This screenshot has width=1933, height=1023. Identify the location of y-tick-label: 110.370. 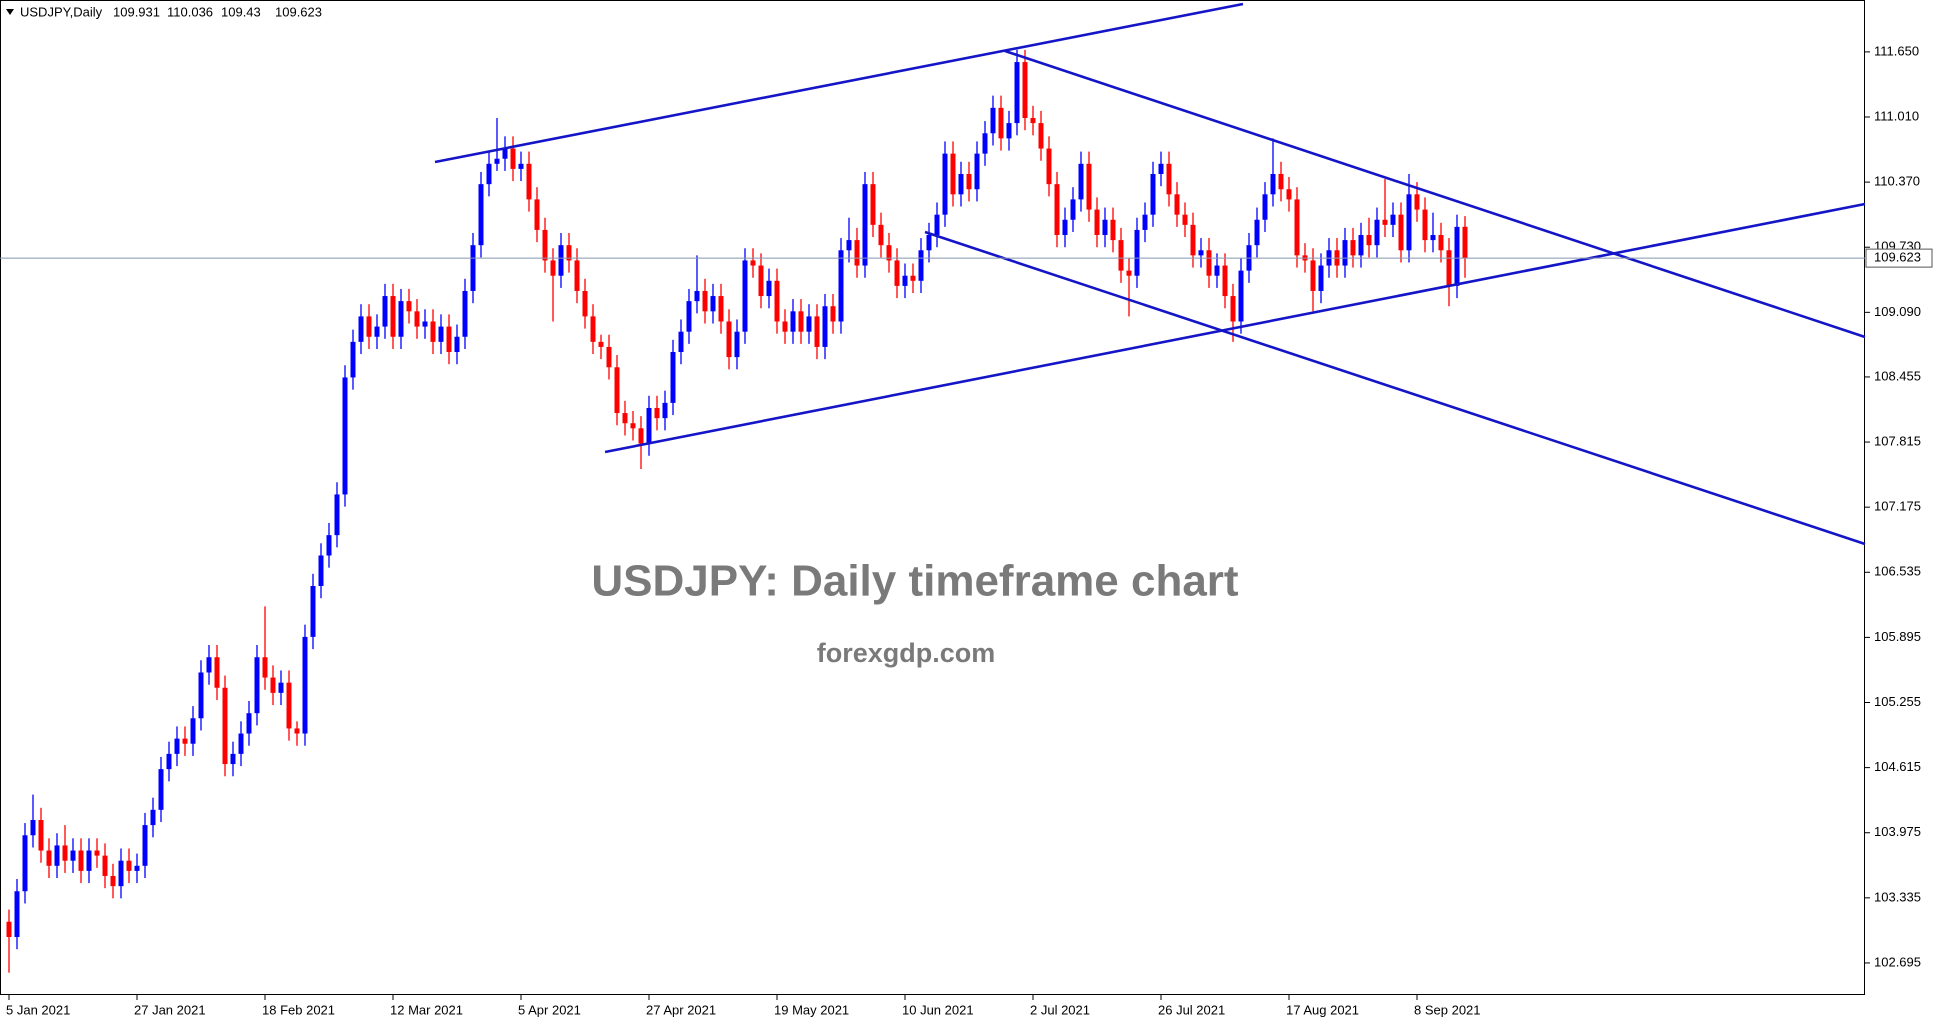
(1897, 181).